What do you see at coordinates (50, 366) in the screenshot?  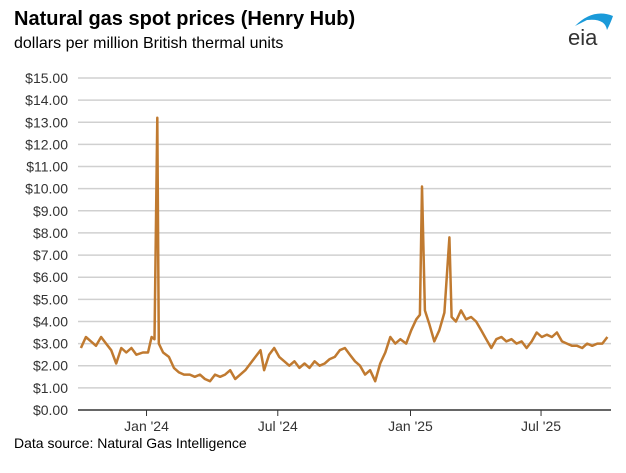 I see `y-tick-label: $2.00` at bounding box center [50, 366].